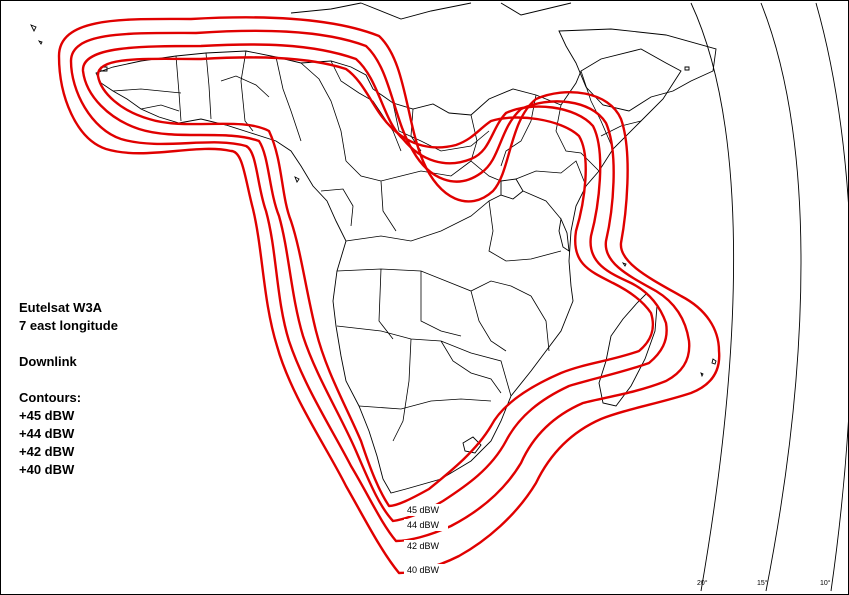 The image size is (849, 595). What do you see at coordinates (512, 189) in the screenshot?
I see `lake-victoria` at bounding box center [512, 189].